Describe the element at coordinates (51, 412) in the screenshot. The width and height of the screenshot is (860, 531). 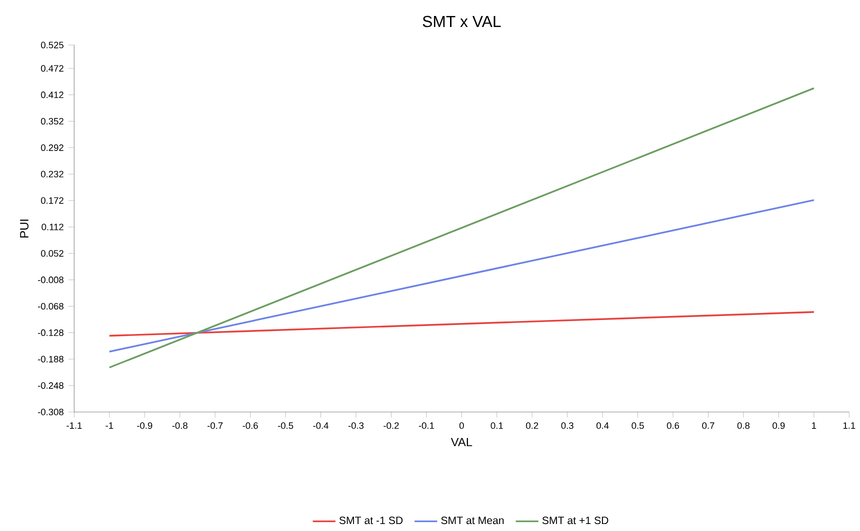
I see `y-tick-label: -0.308` at that location.